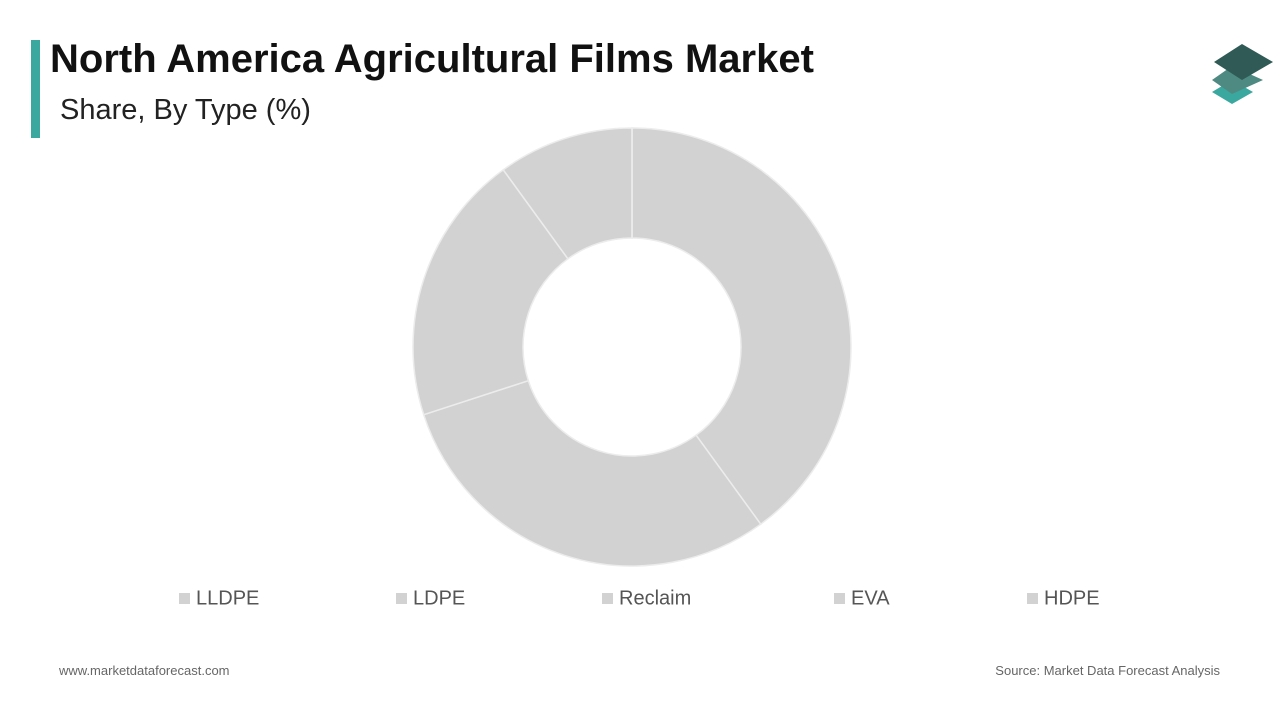  I want to click on chart-title: North America Agricultural Films Market, so click(432, 59).